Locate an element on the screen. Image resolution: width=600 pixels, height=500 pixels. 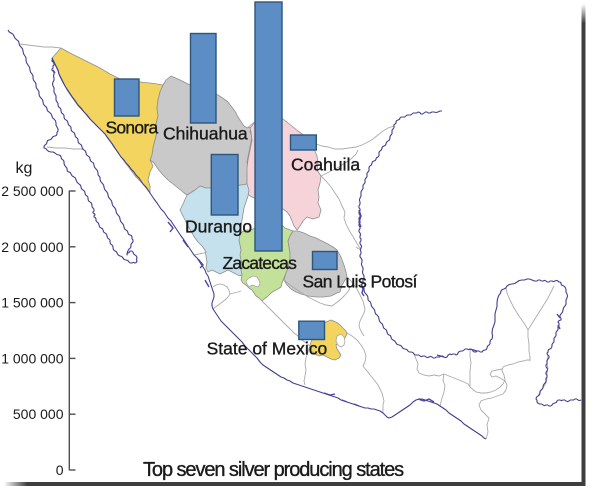
svg-text: Zacatecas is located at coordinates (260, 263).